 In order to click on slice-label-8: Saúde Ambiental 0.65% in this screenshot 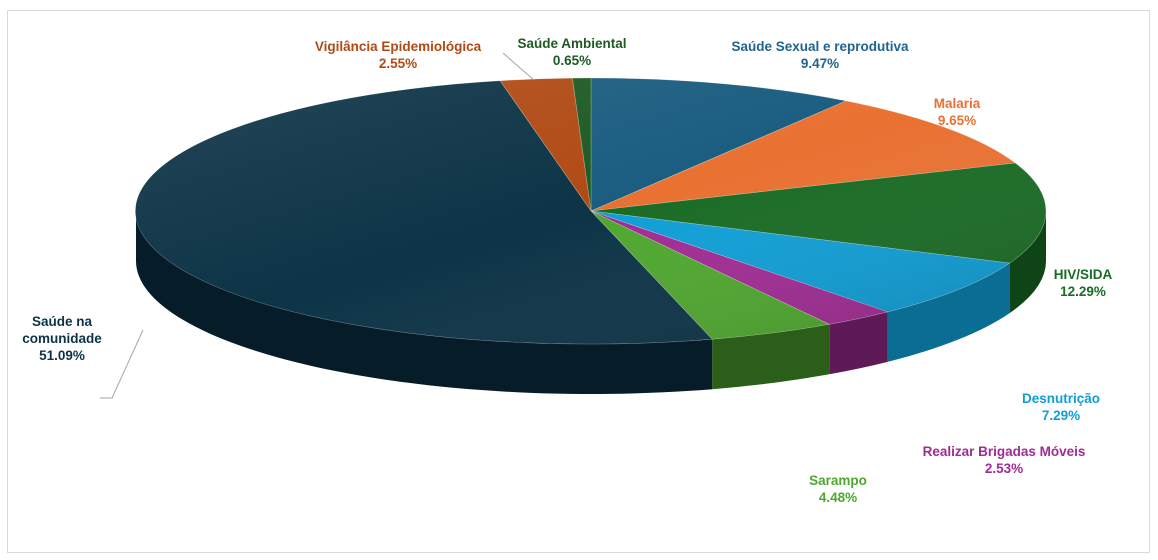, I will do `click(571, 52)`.